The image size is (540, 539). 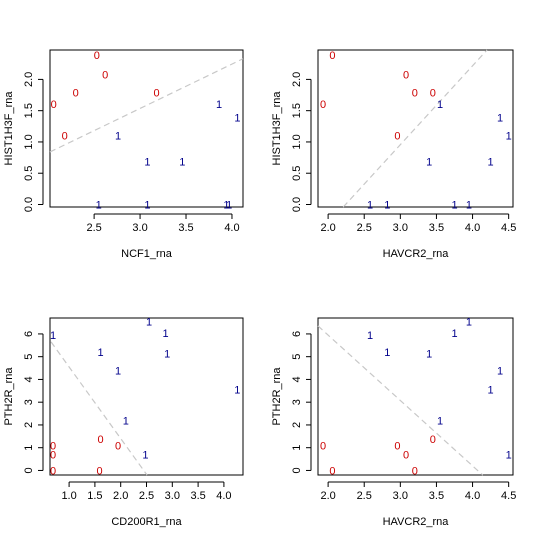 I want to click on panel-3-y-tick-label: 0, so click(x=29, y=470).